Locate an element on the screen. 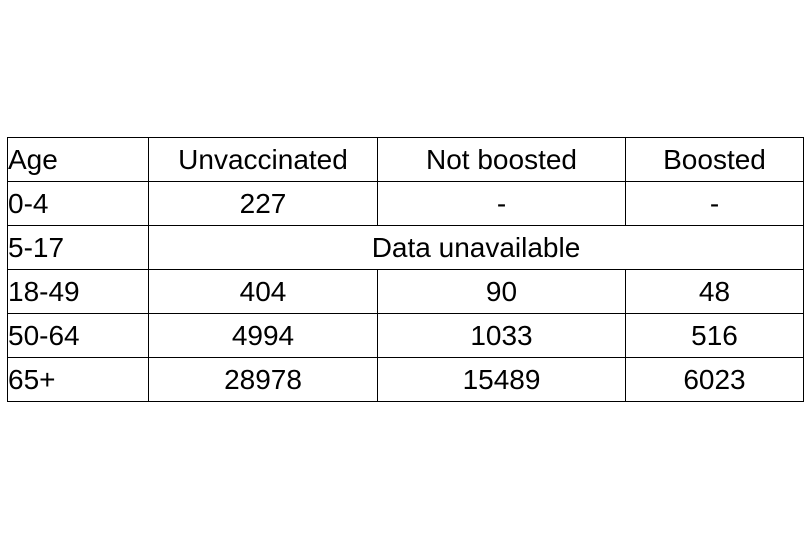  age-cell: 18-49 is located at coordinates (78, 291).